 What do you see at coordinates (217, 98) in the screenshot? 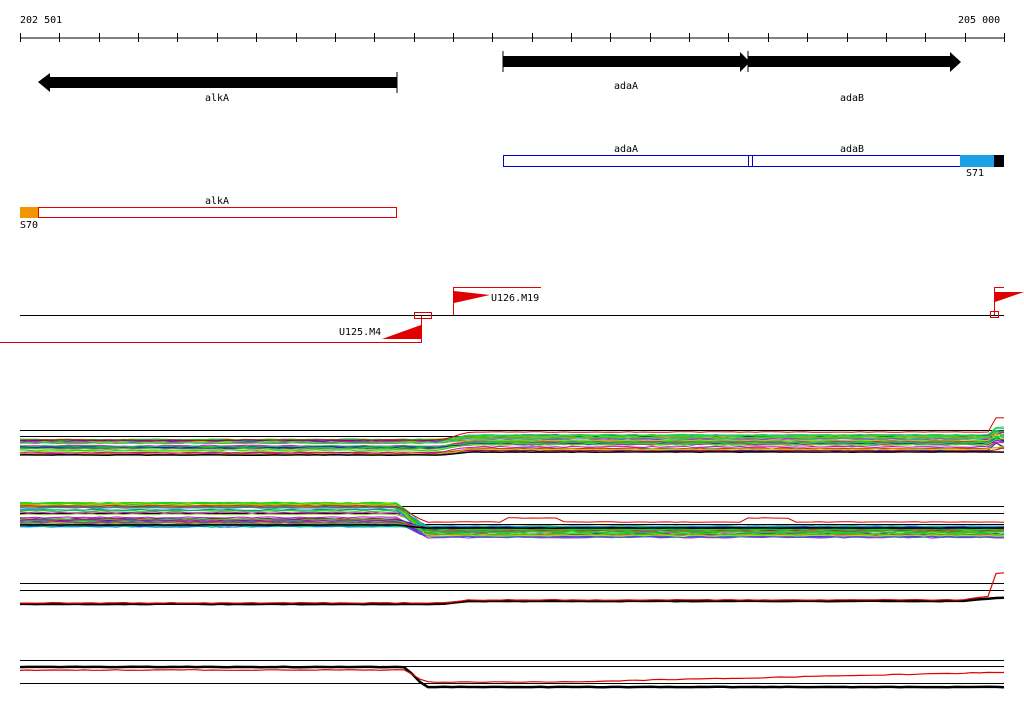
I see `gene-alka-label: alkA` at bounding box center [217, 98].